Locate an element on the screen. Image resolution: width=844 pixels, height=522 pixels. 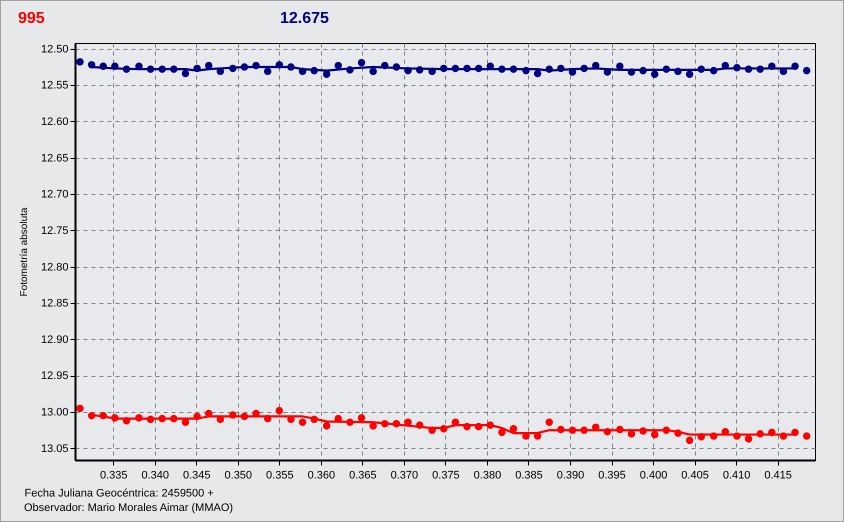
y-tick-label: 12.90 is located at coordinates (54, 340).